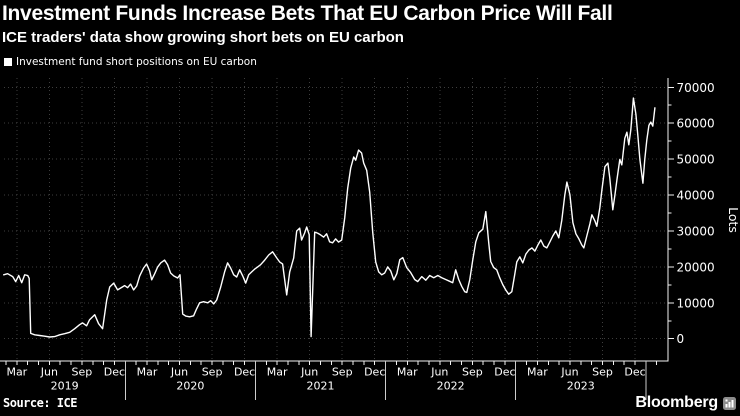 The image size is (740, 416). I want to click on x-year-label: 2021, so click(321, 386).